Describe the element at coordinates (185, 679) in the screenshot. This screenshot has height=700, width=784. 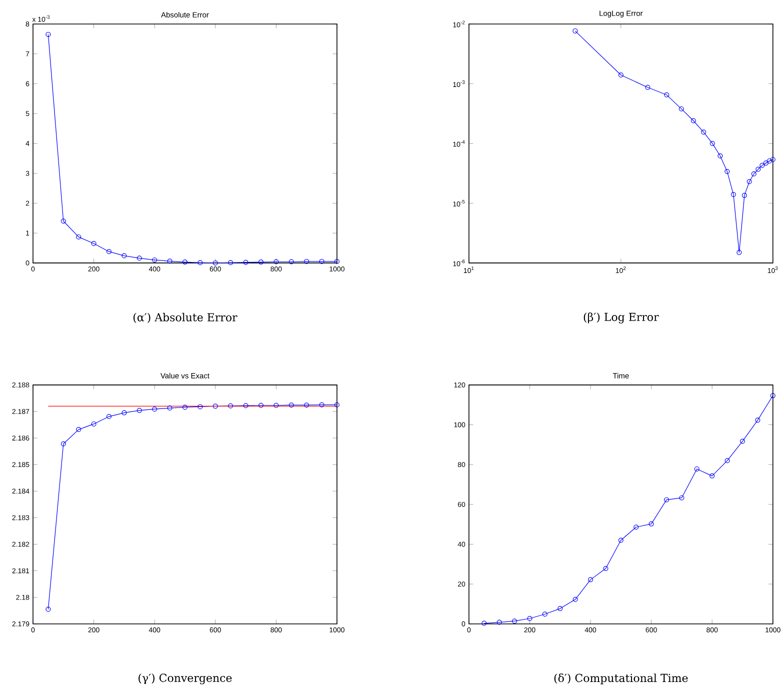
I see `text: (γ′) Convergence` at that location.